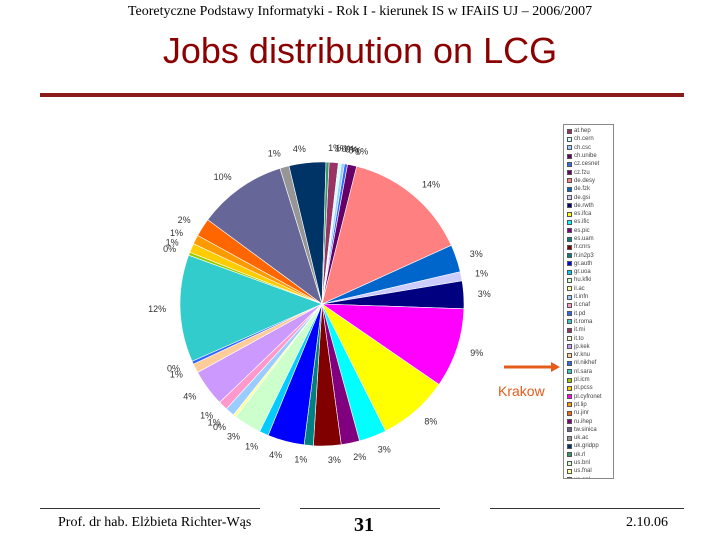  Describe the element at coordinates (582, 305) in the screenshot. I see `legend-label: it.cnaf` at that location.